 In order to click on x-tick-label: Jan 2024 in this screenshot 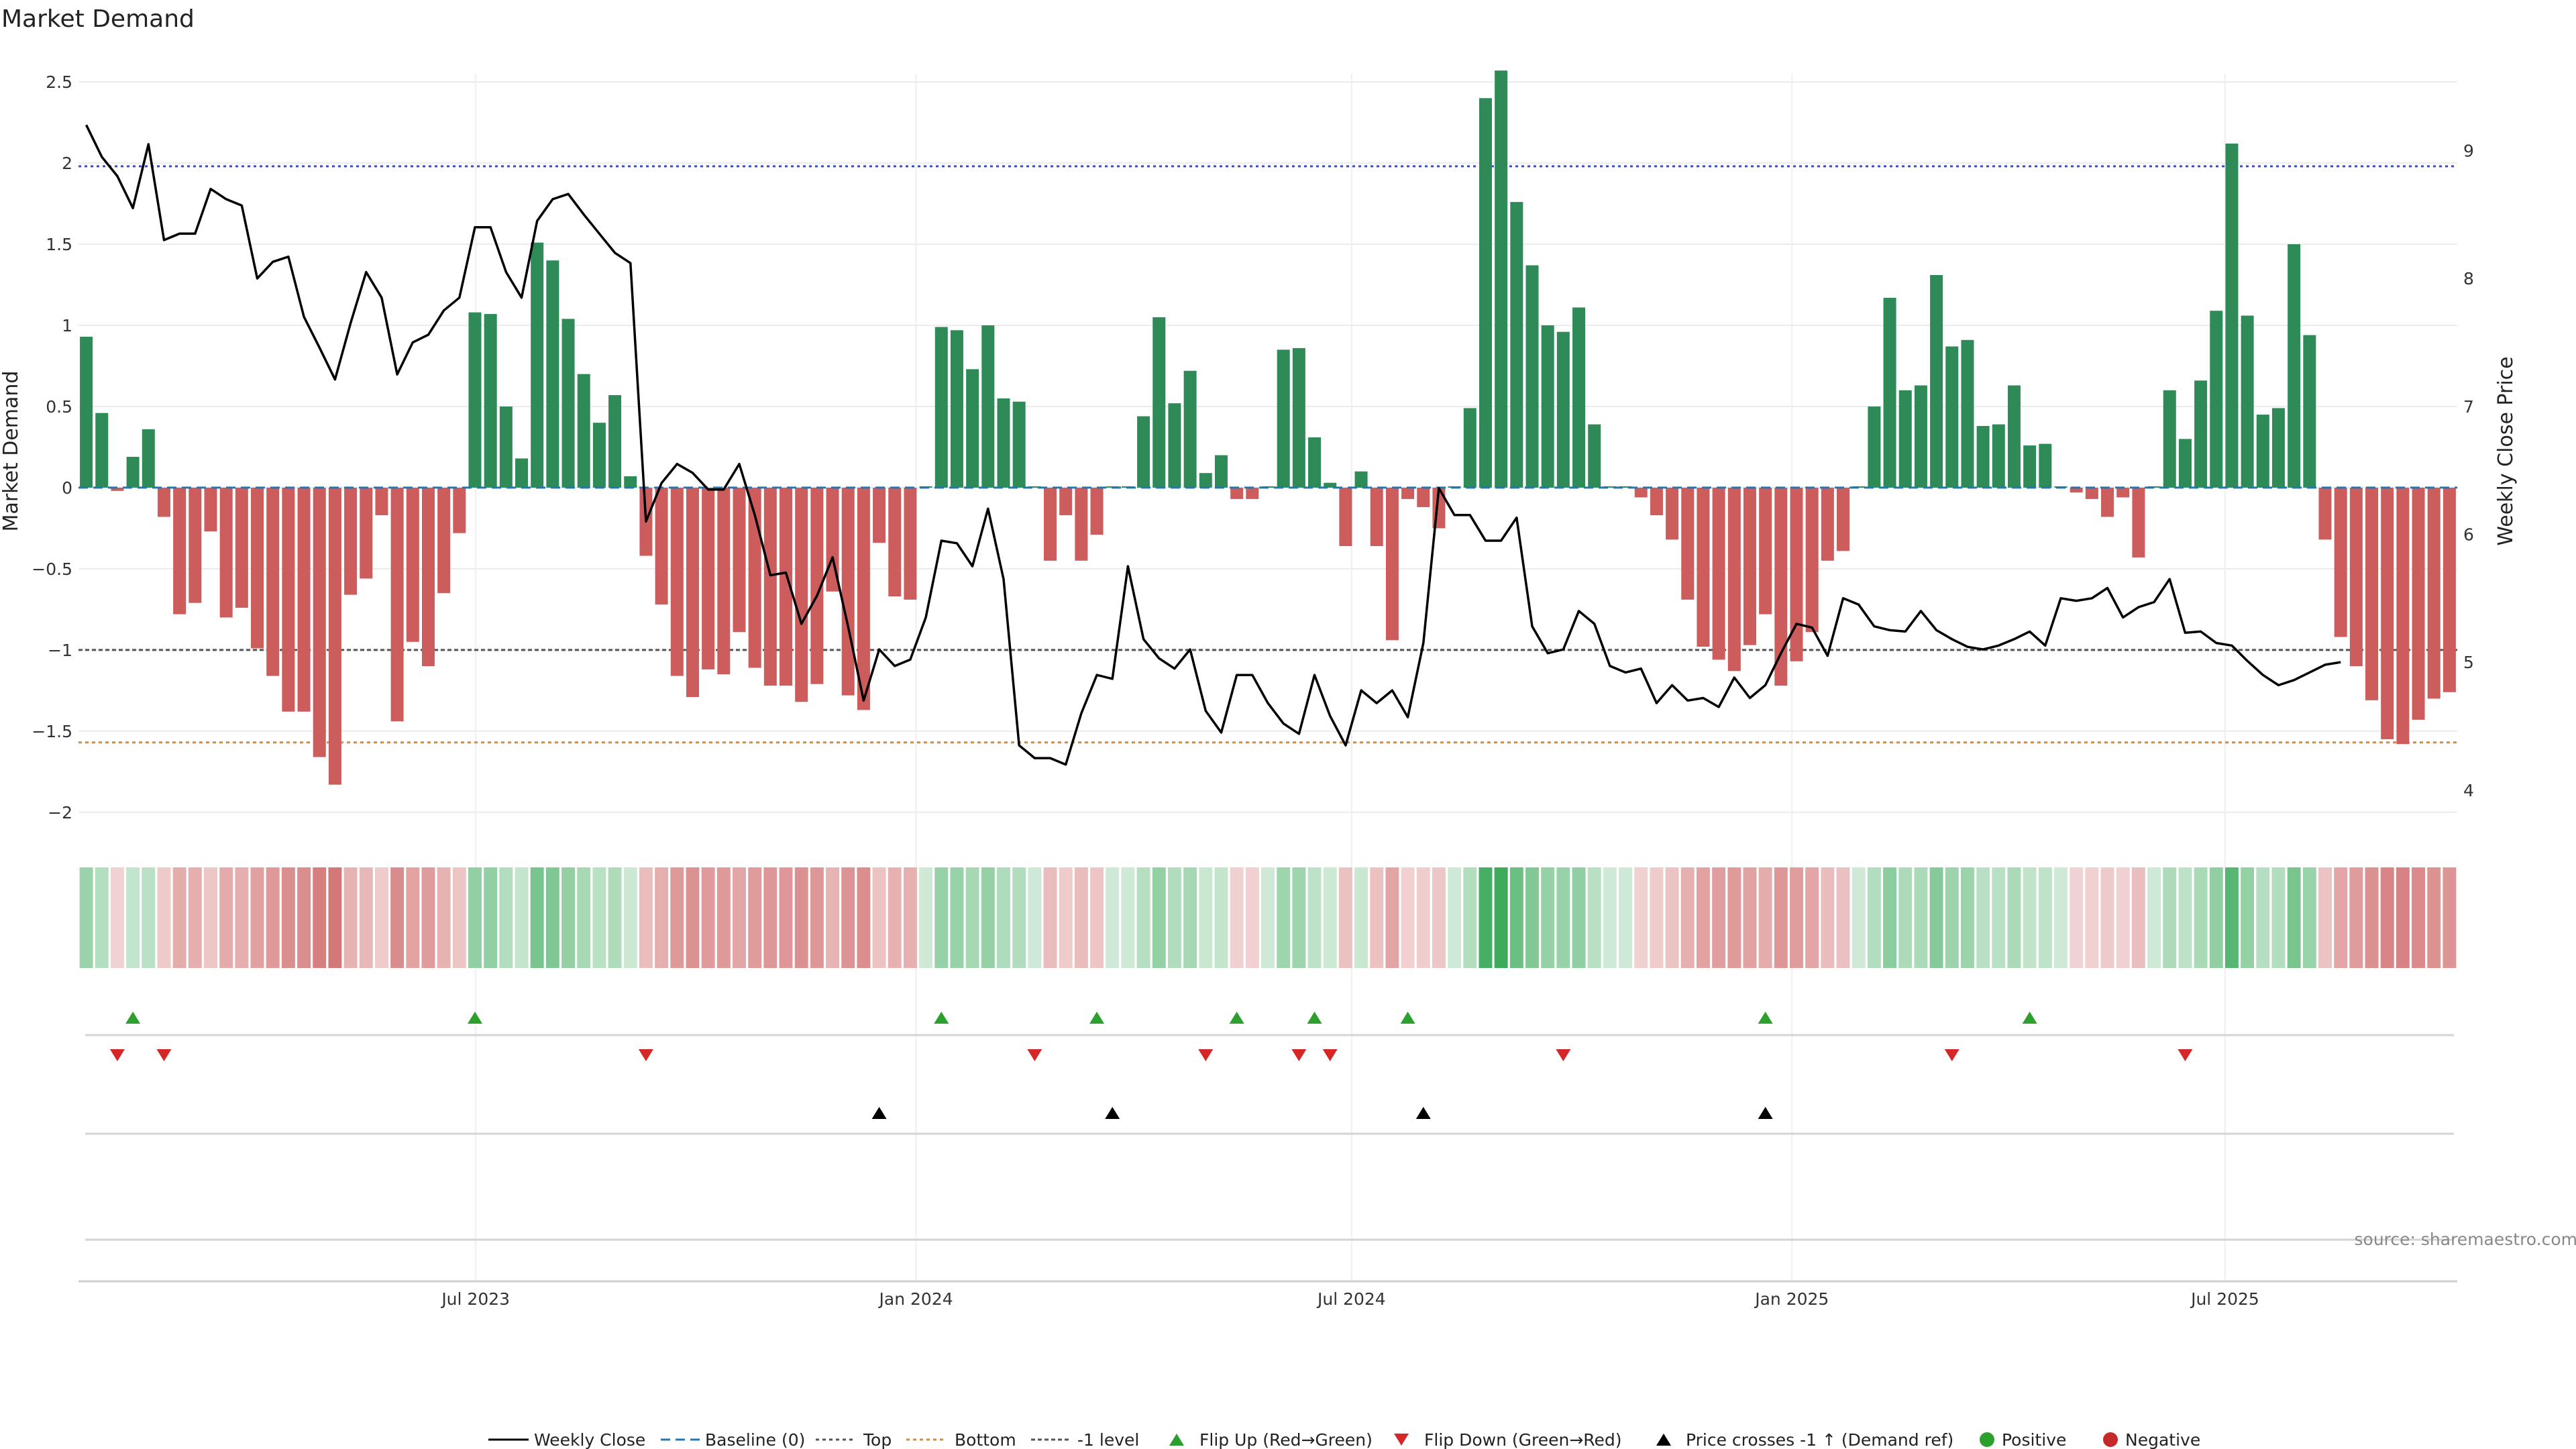, I will do `click(915, 1299)`.